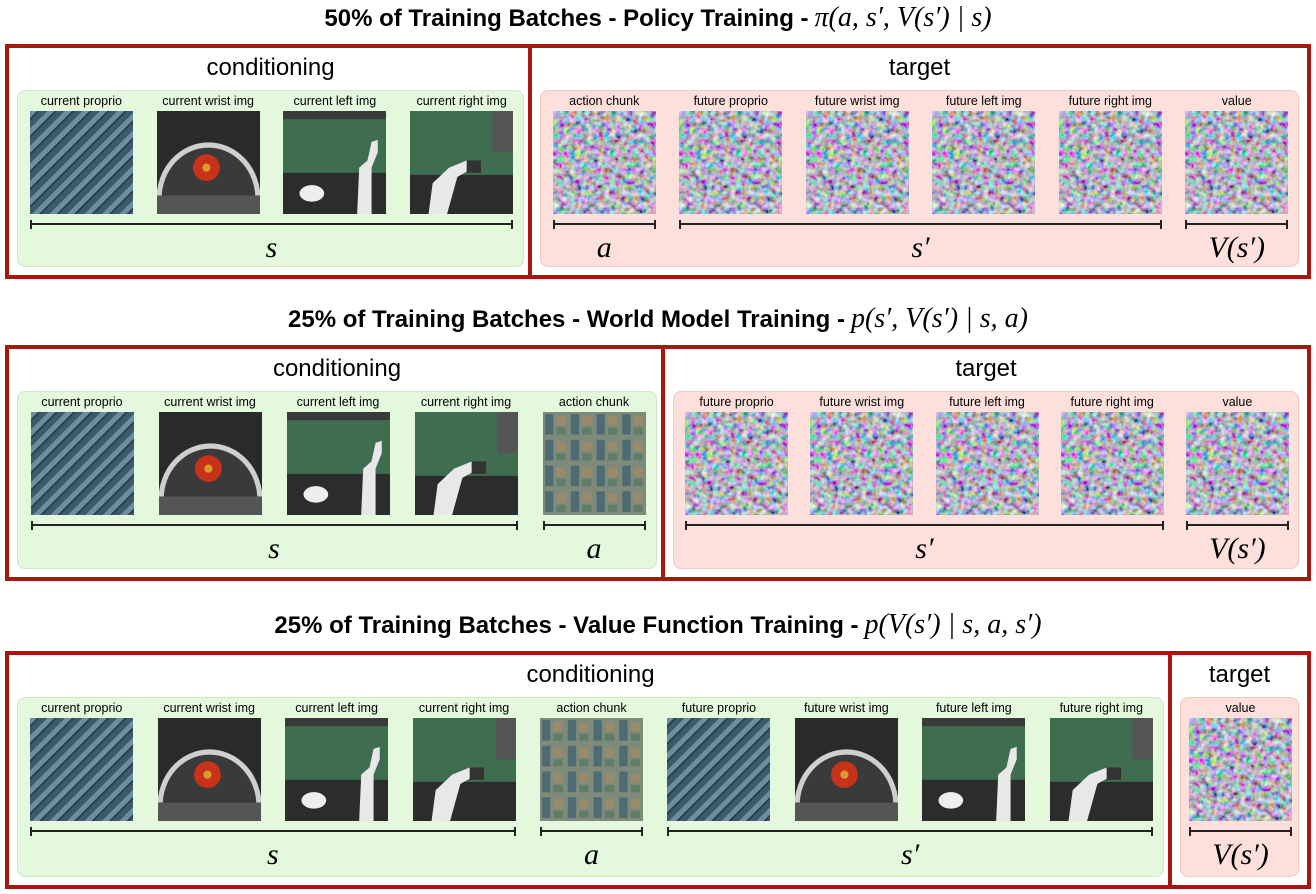 This screenshot has width=1316, height=894. I want to click on formula: p(V(s′) | s, a, s′), so click(953, 624).